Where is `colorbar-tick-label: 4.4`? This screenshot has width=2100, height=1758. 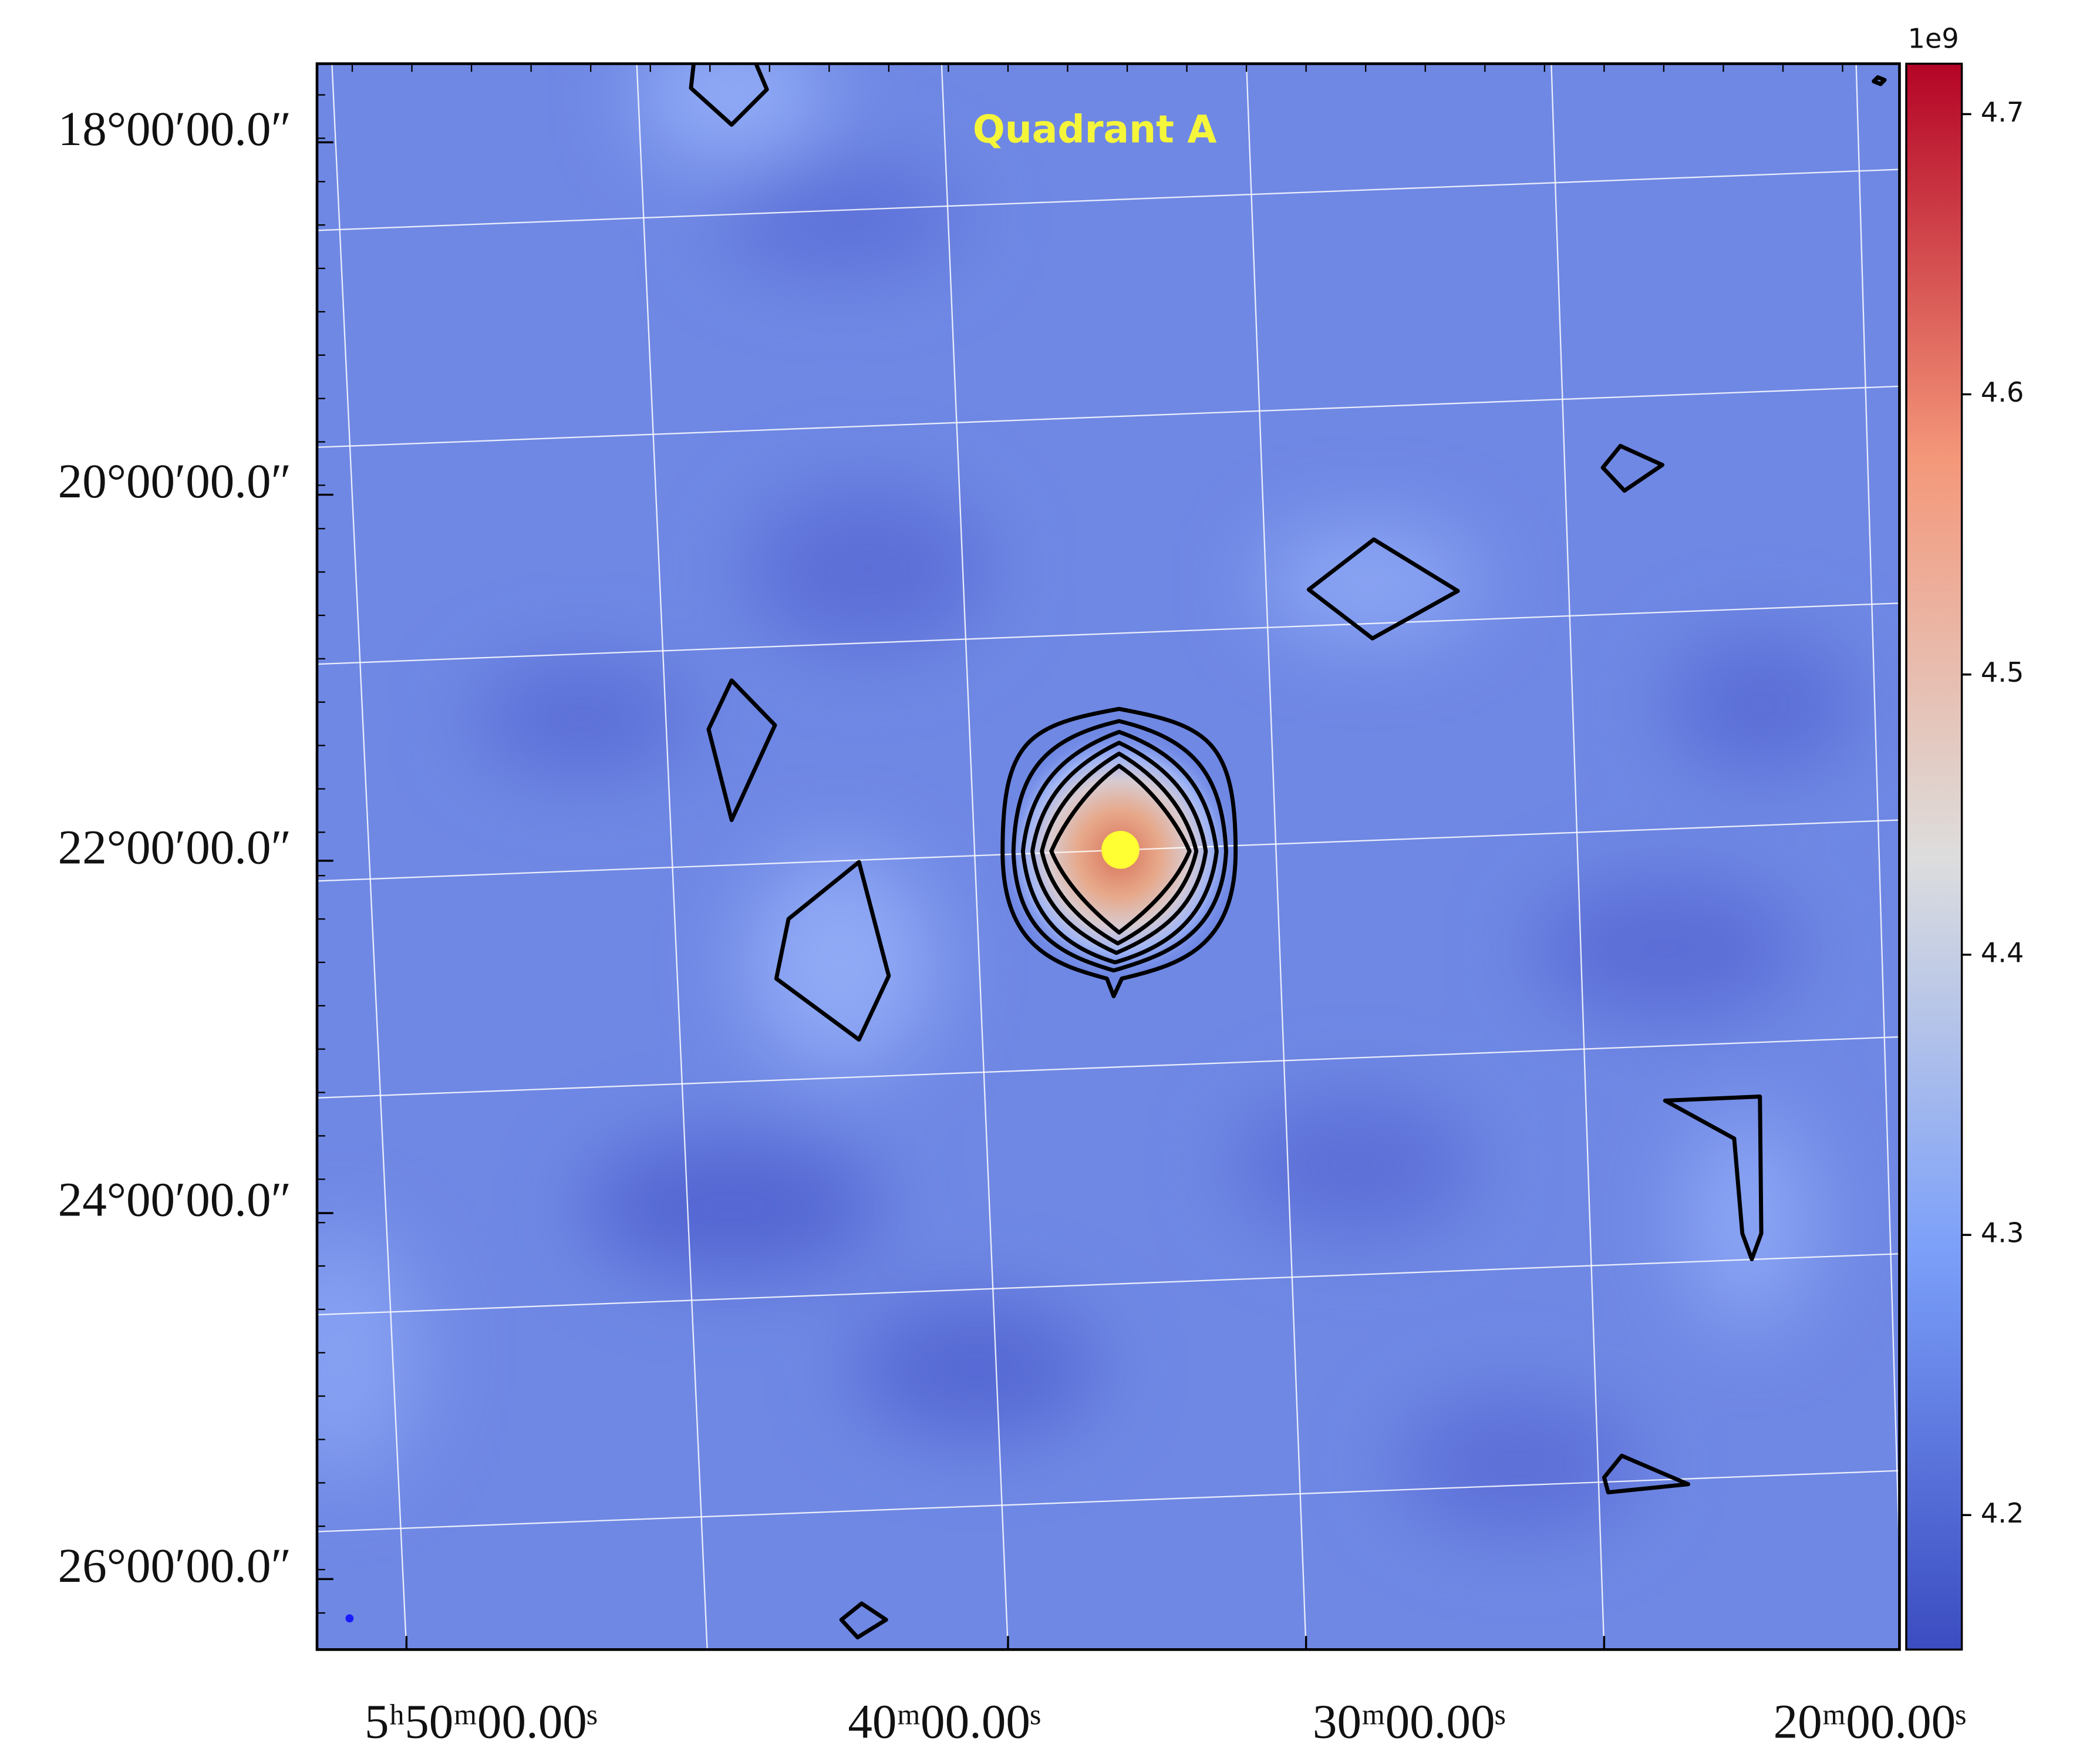 colorbar-tick-label: 4.4 is located at coordinates (2002, 952).